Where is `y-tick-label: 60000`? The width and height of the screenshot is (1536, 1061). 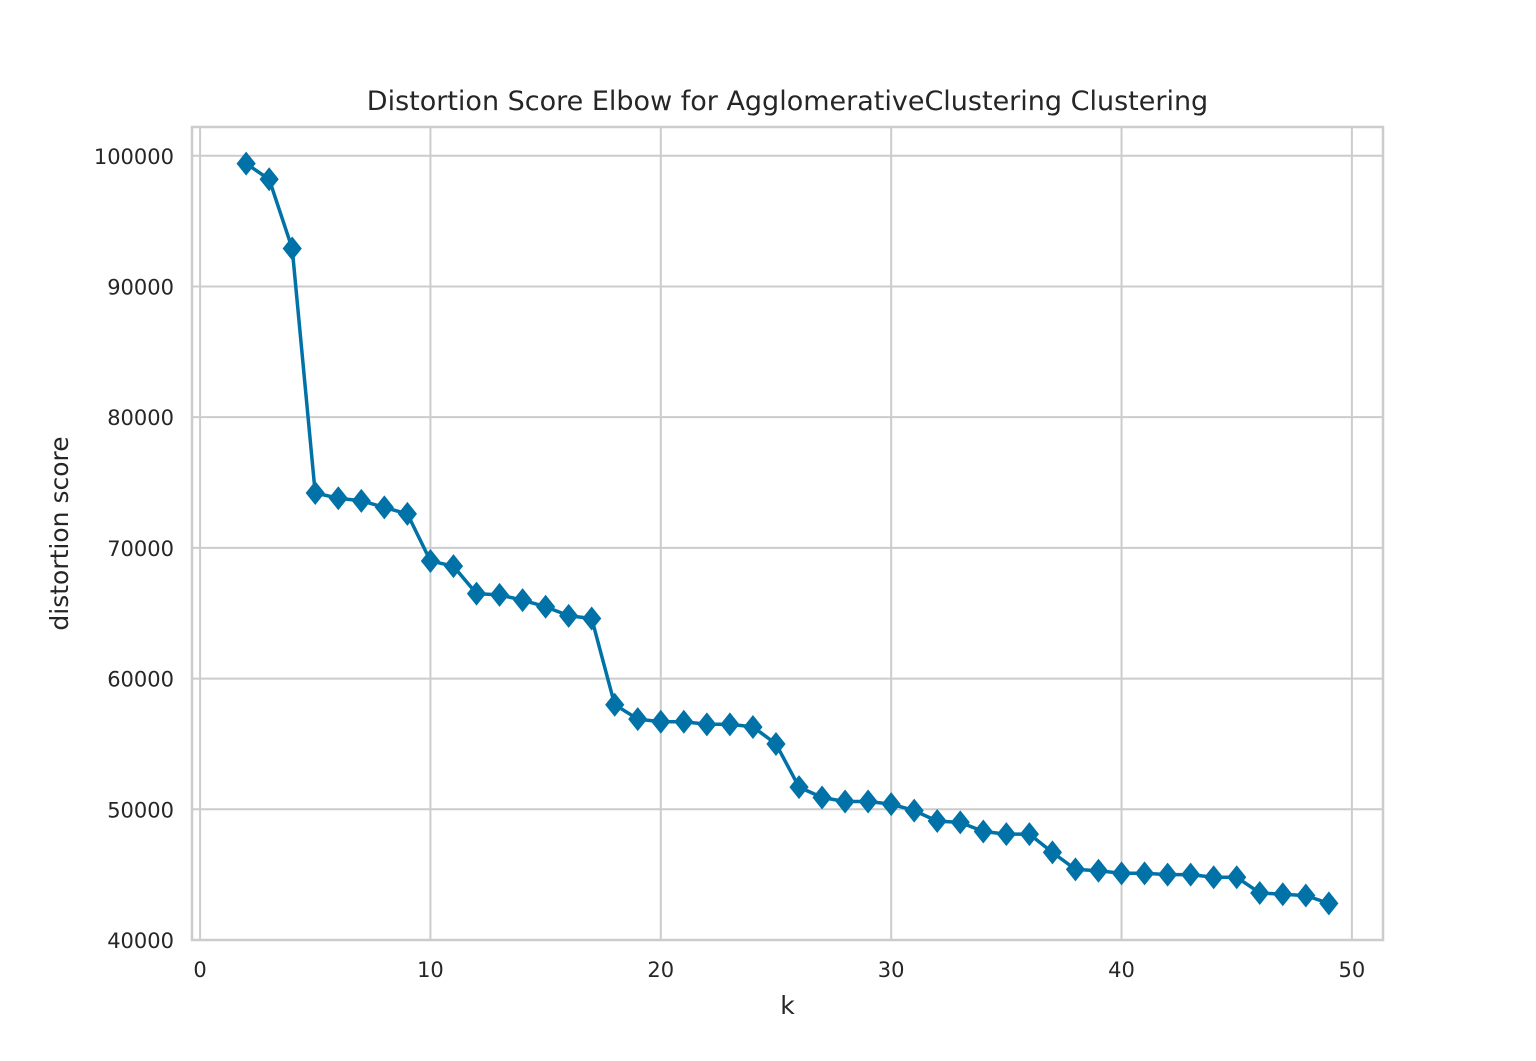
y-tick-label: 60000 is located at coordinates (140, 680).